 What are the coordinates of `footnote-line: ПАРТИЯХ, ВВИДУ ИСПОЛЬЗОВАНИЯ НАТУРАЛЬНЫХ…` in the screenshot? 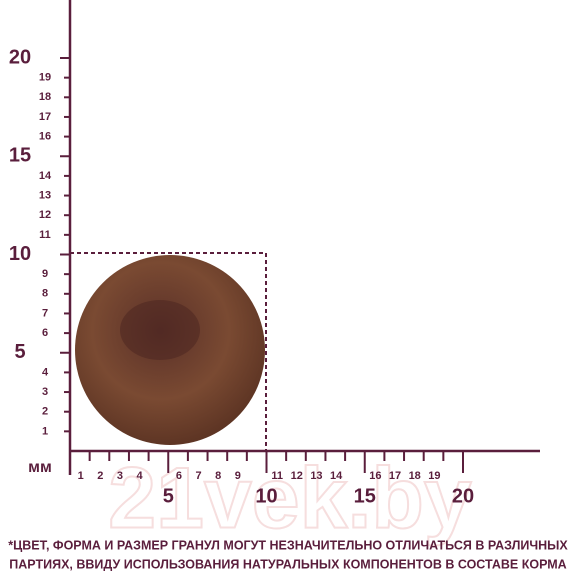 It's located at (287, 564).